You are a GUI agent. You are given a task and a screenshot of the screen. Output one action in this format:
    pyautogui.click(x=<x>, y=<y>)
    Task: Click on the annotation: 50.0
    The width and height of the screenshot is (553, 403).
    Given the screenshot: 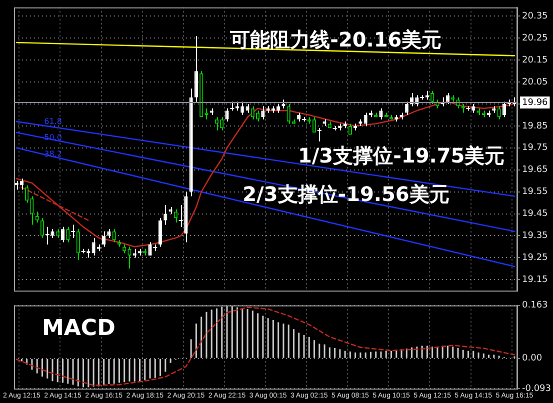 What is the action you would take?
    pyautogui.click(x=53, y=137)
    